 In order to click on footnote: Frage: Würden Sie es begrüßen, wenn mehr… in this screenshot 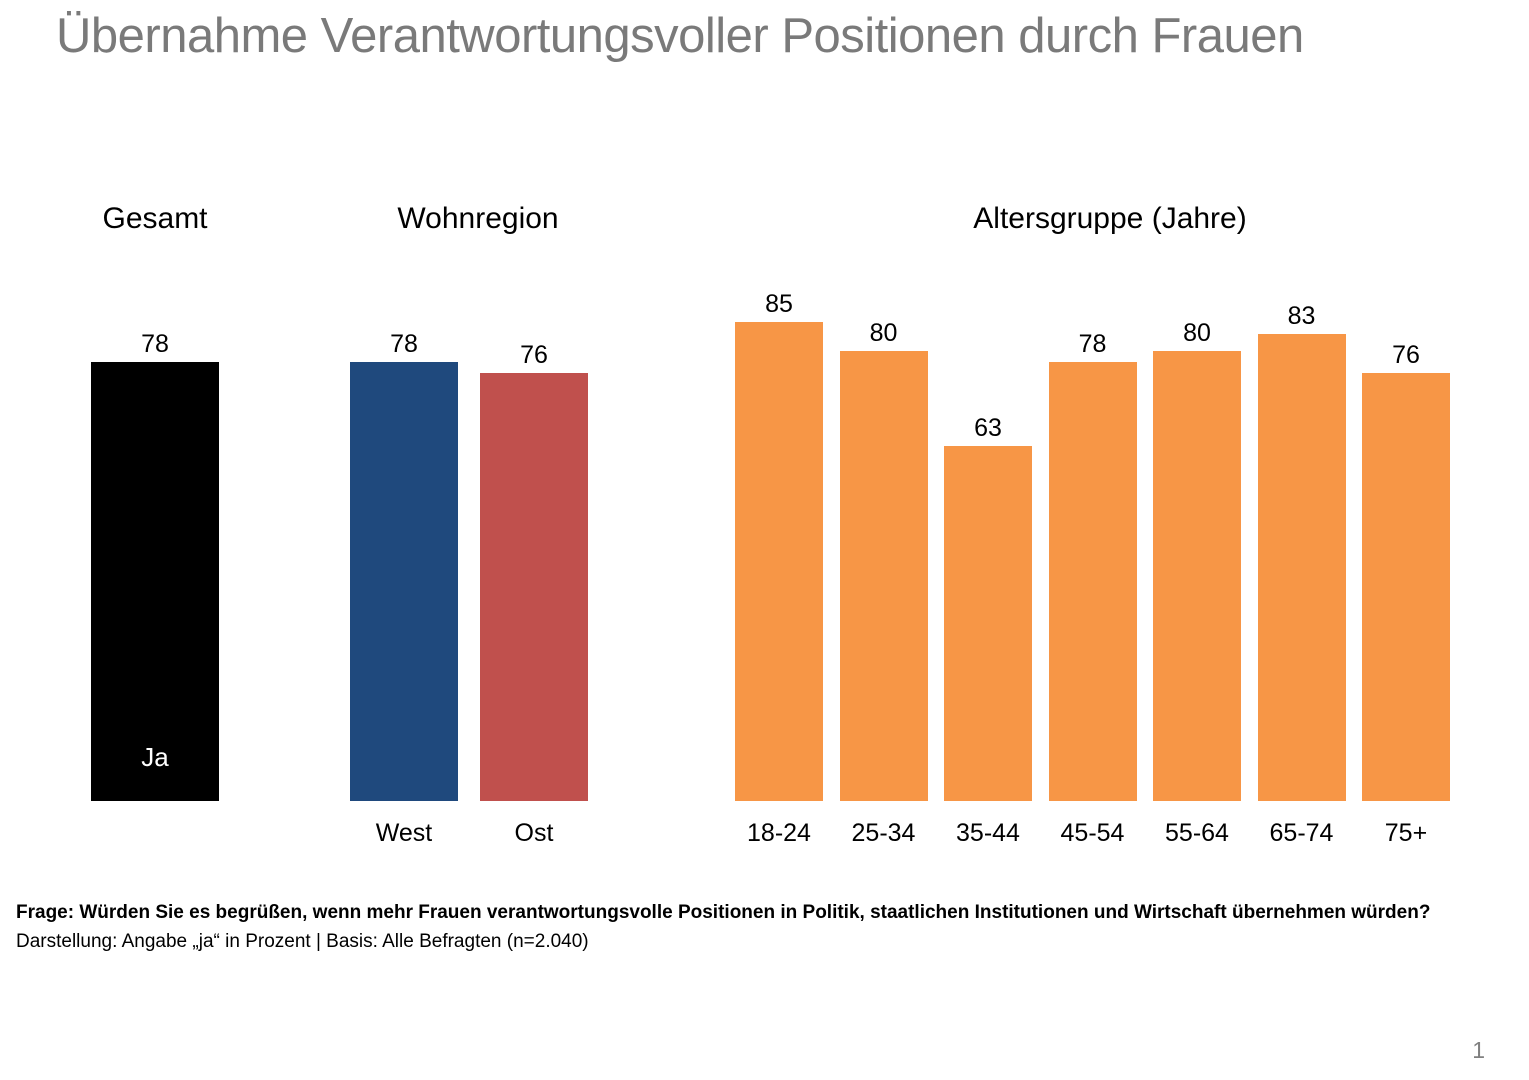, I will do `click(766, 927)`.